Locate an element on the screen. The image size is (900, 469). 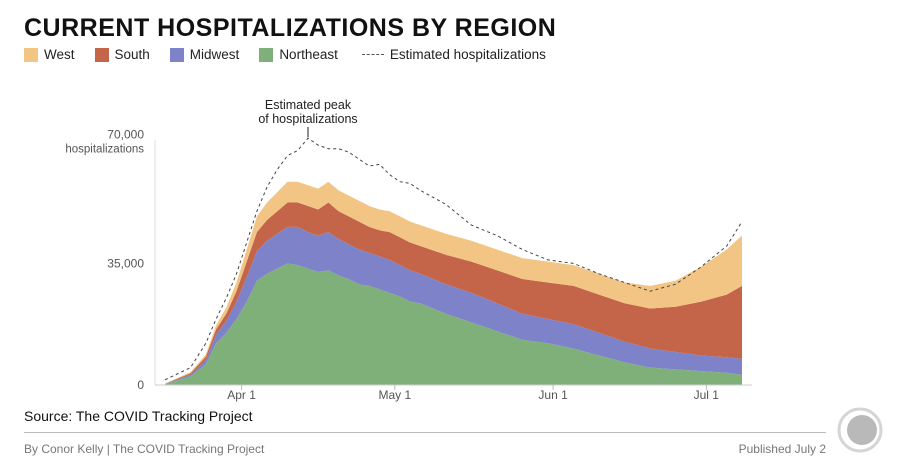
legend-item-estimated: Estimated hospitalizations is located at coordinates (453, 54).